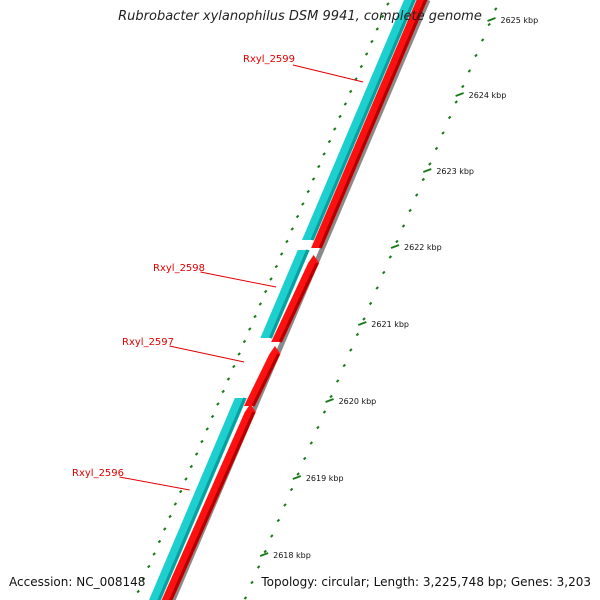  I want to click on gene-label-rxyl-2596: Rxyl_2596, so click(98, 473).